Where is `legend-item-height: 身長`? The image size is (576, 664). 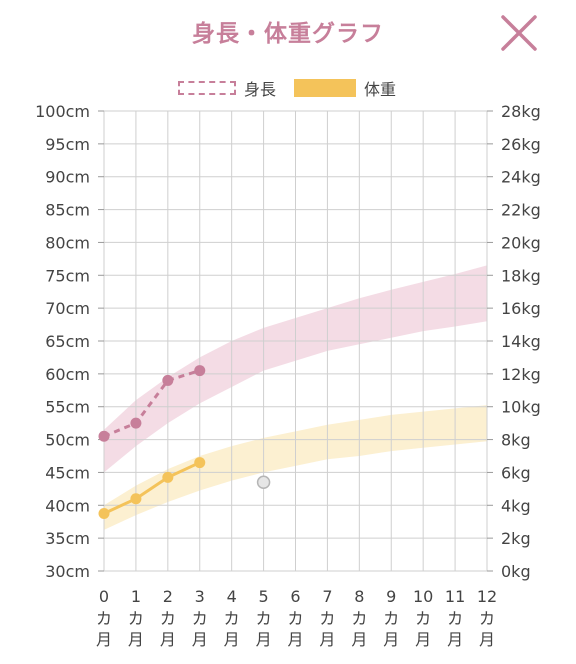 legend-item-height: 身長 is located at coordinates (227, 88).